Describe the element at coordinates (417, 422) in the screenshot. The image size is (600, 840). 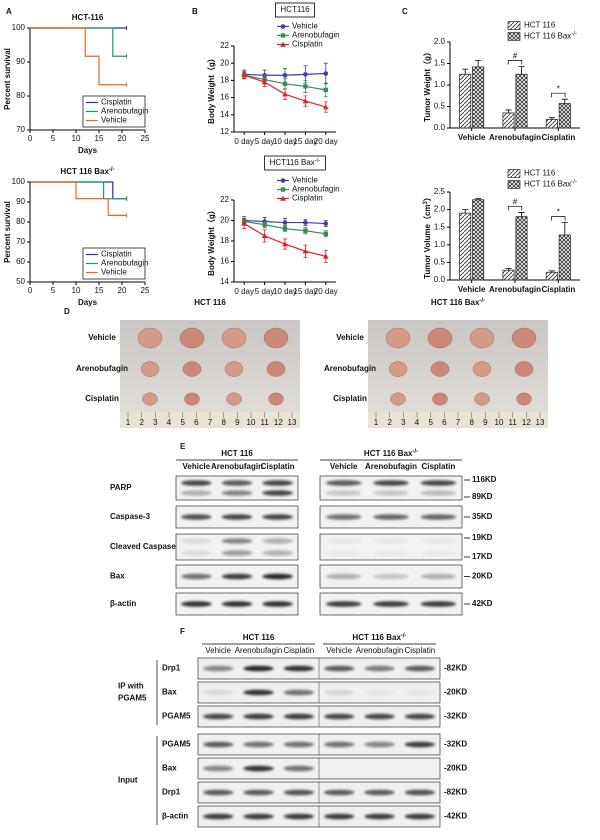
I see `ruler-number: 4` at that location.